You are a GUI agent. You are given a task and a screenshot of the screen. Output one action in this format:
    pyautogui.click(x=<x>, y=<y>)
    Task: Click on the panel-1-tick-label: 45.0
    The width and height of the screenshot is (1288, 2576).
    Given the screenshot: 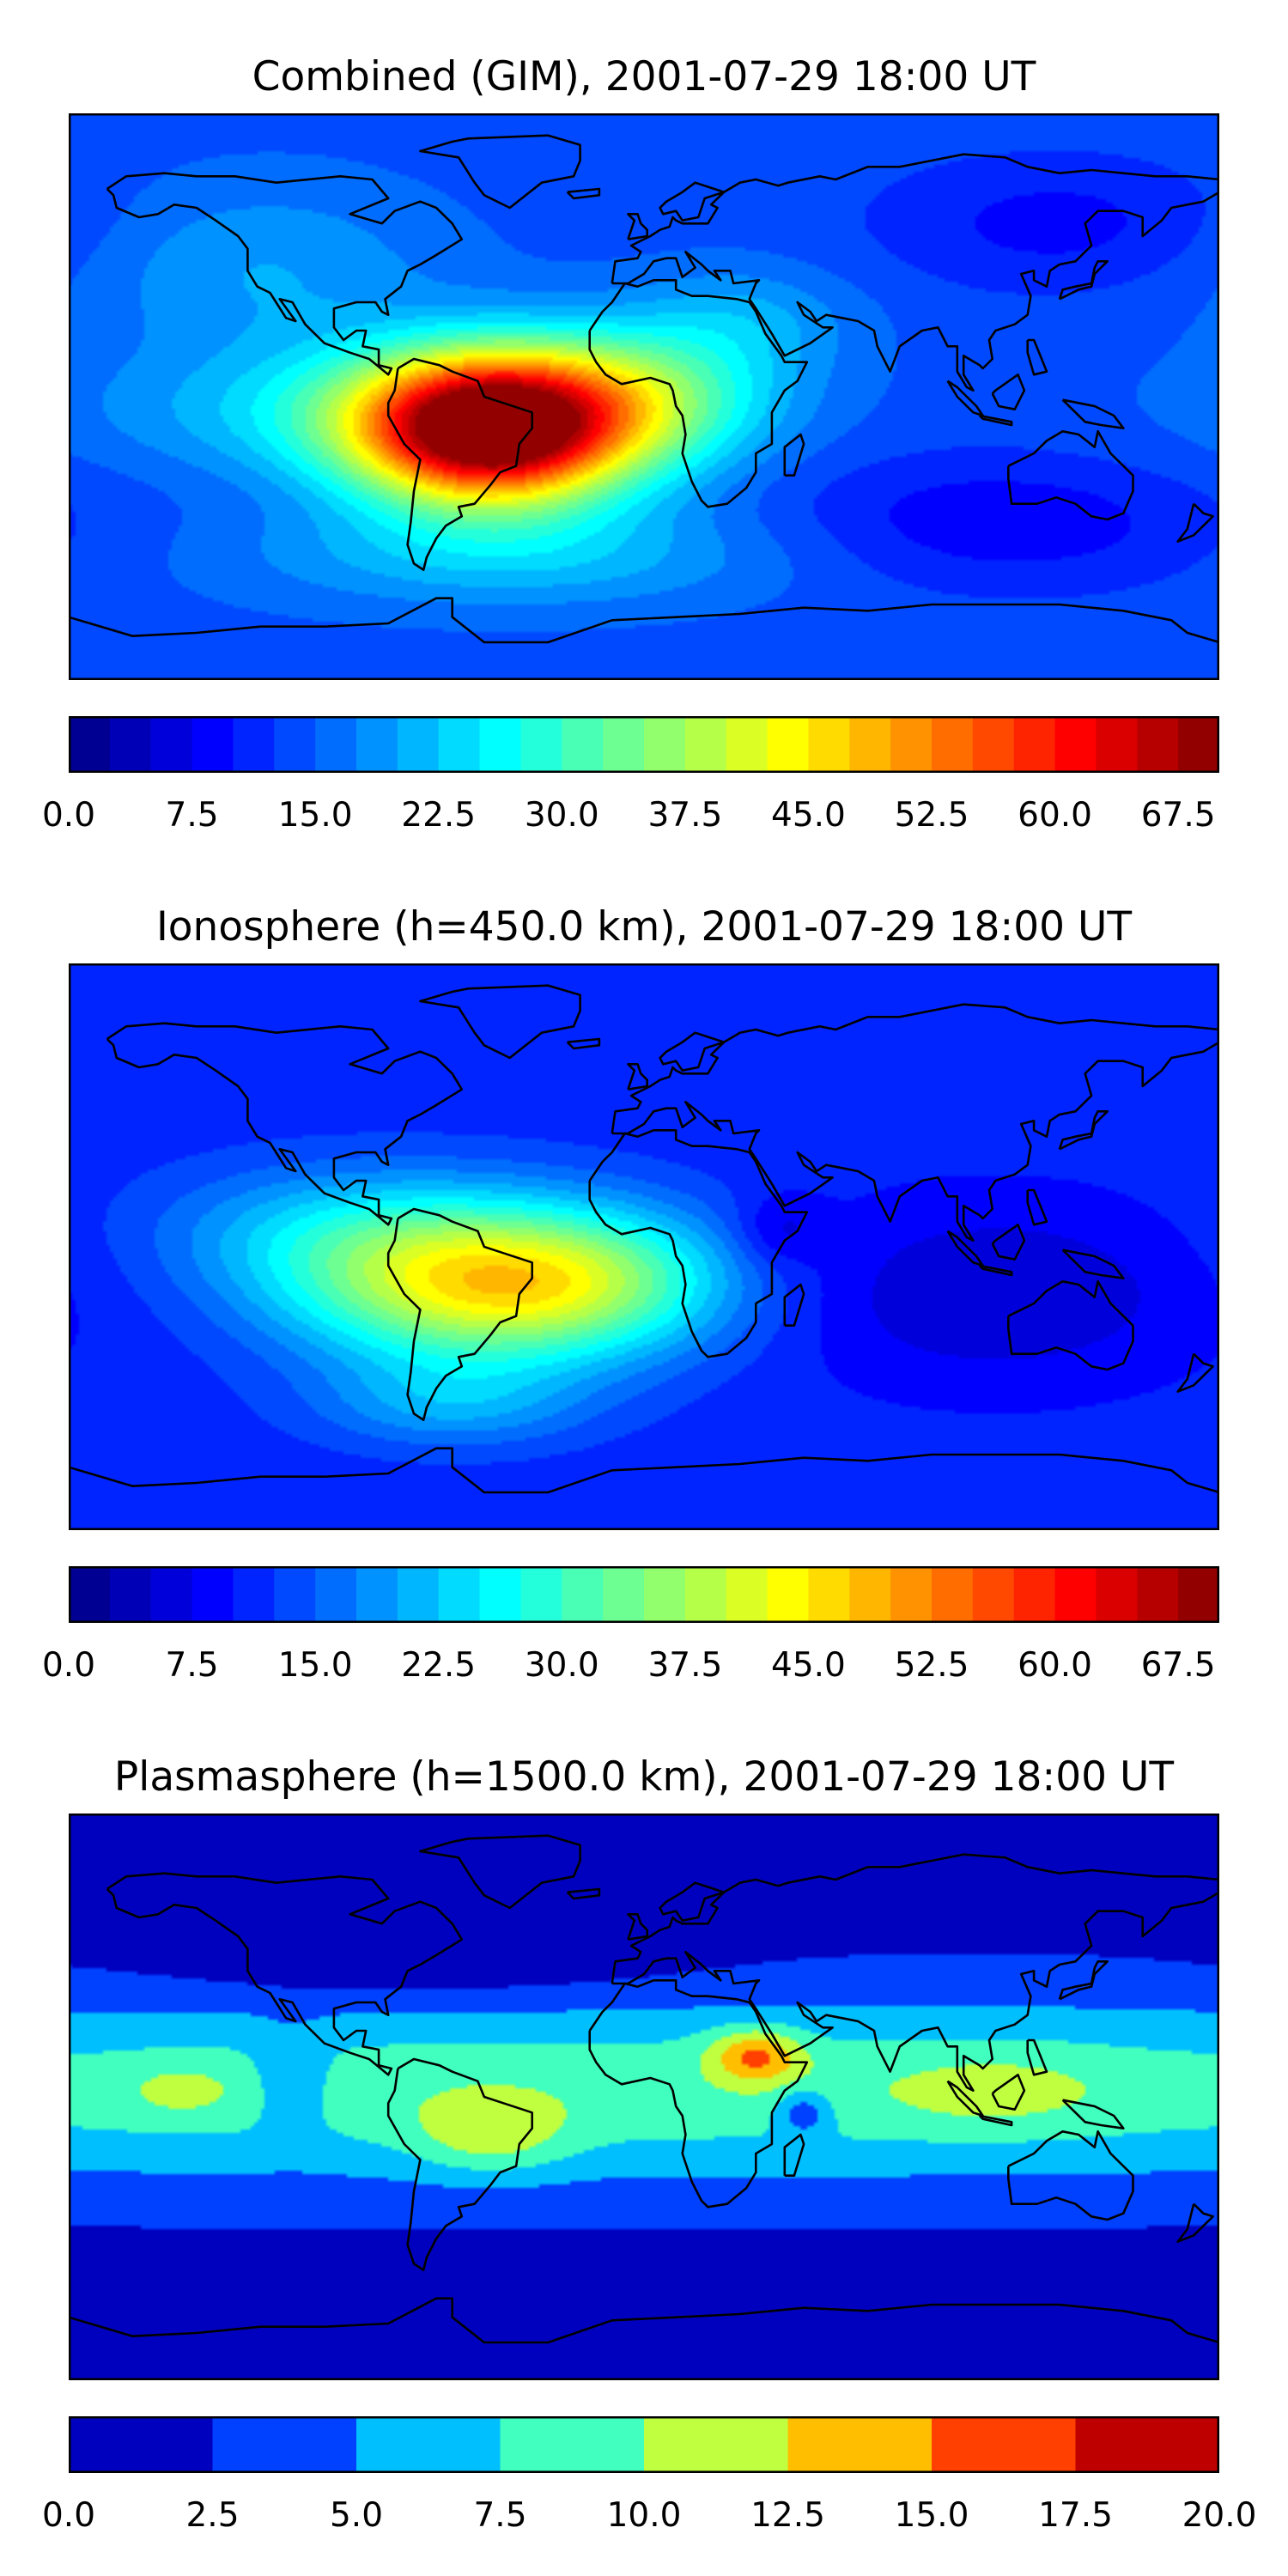 What is the action you would take?
    pyautogui.click(x=808, y=815)
    